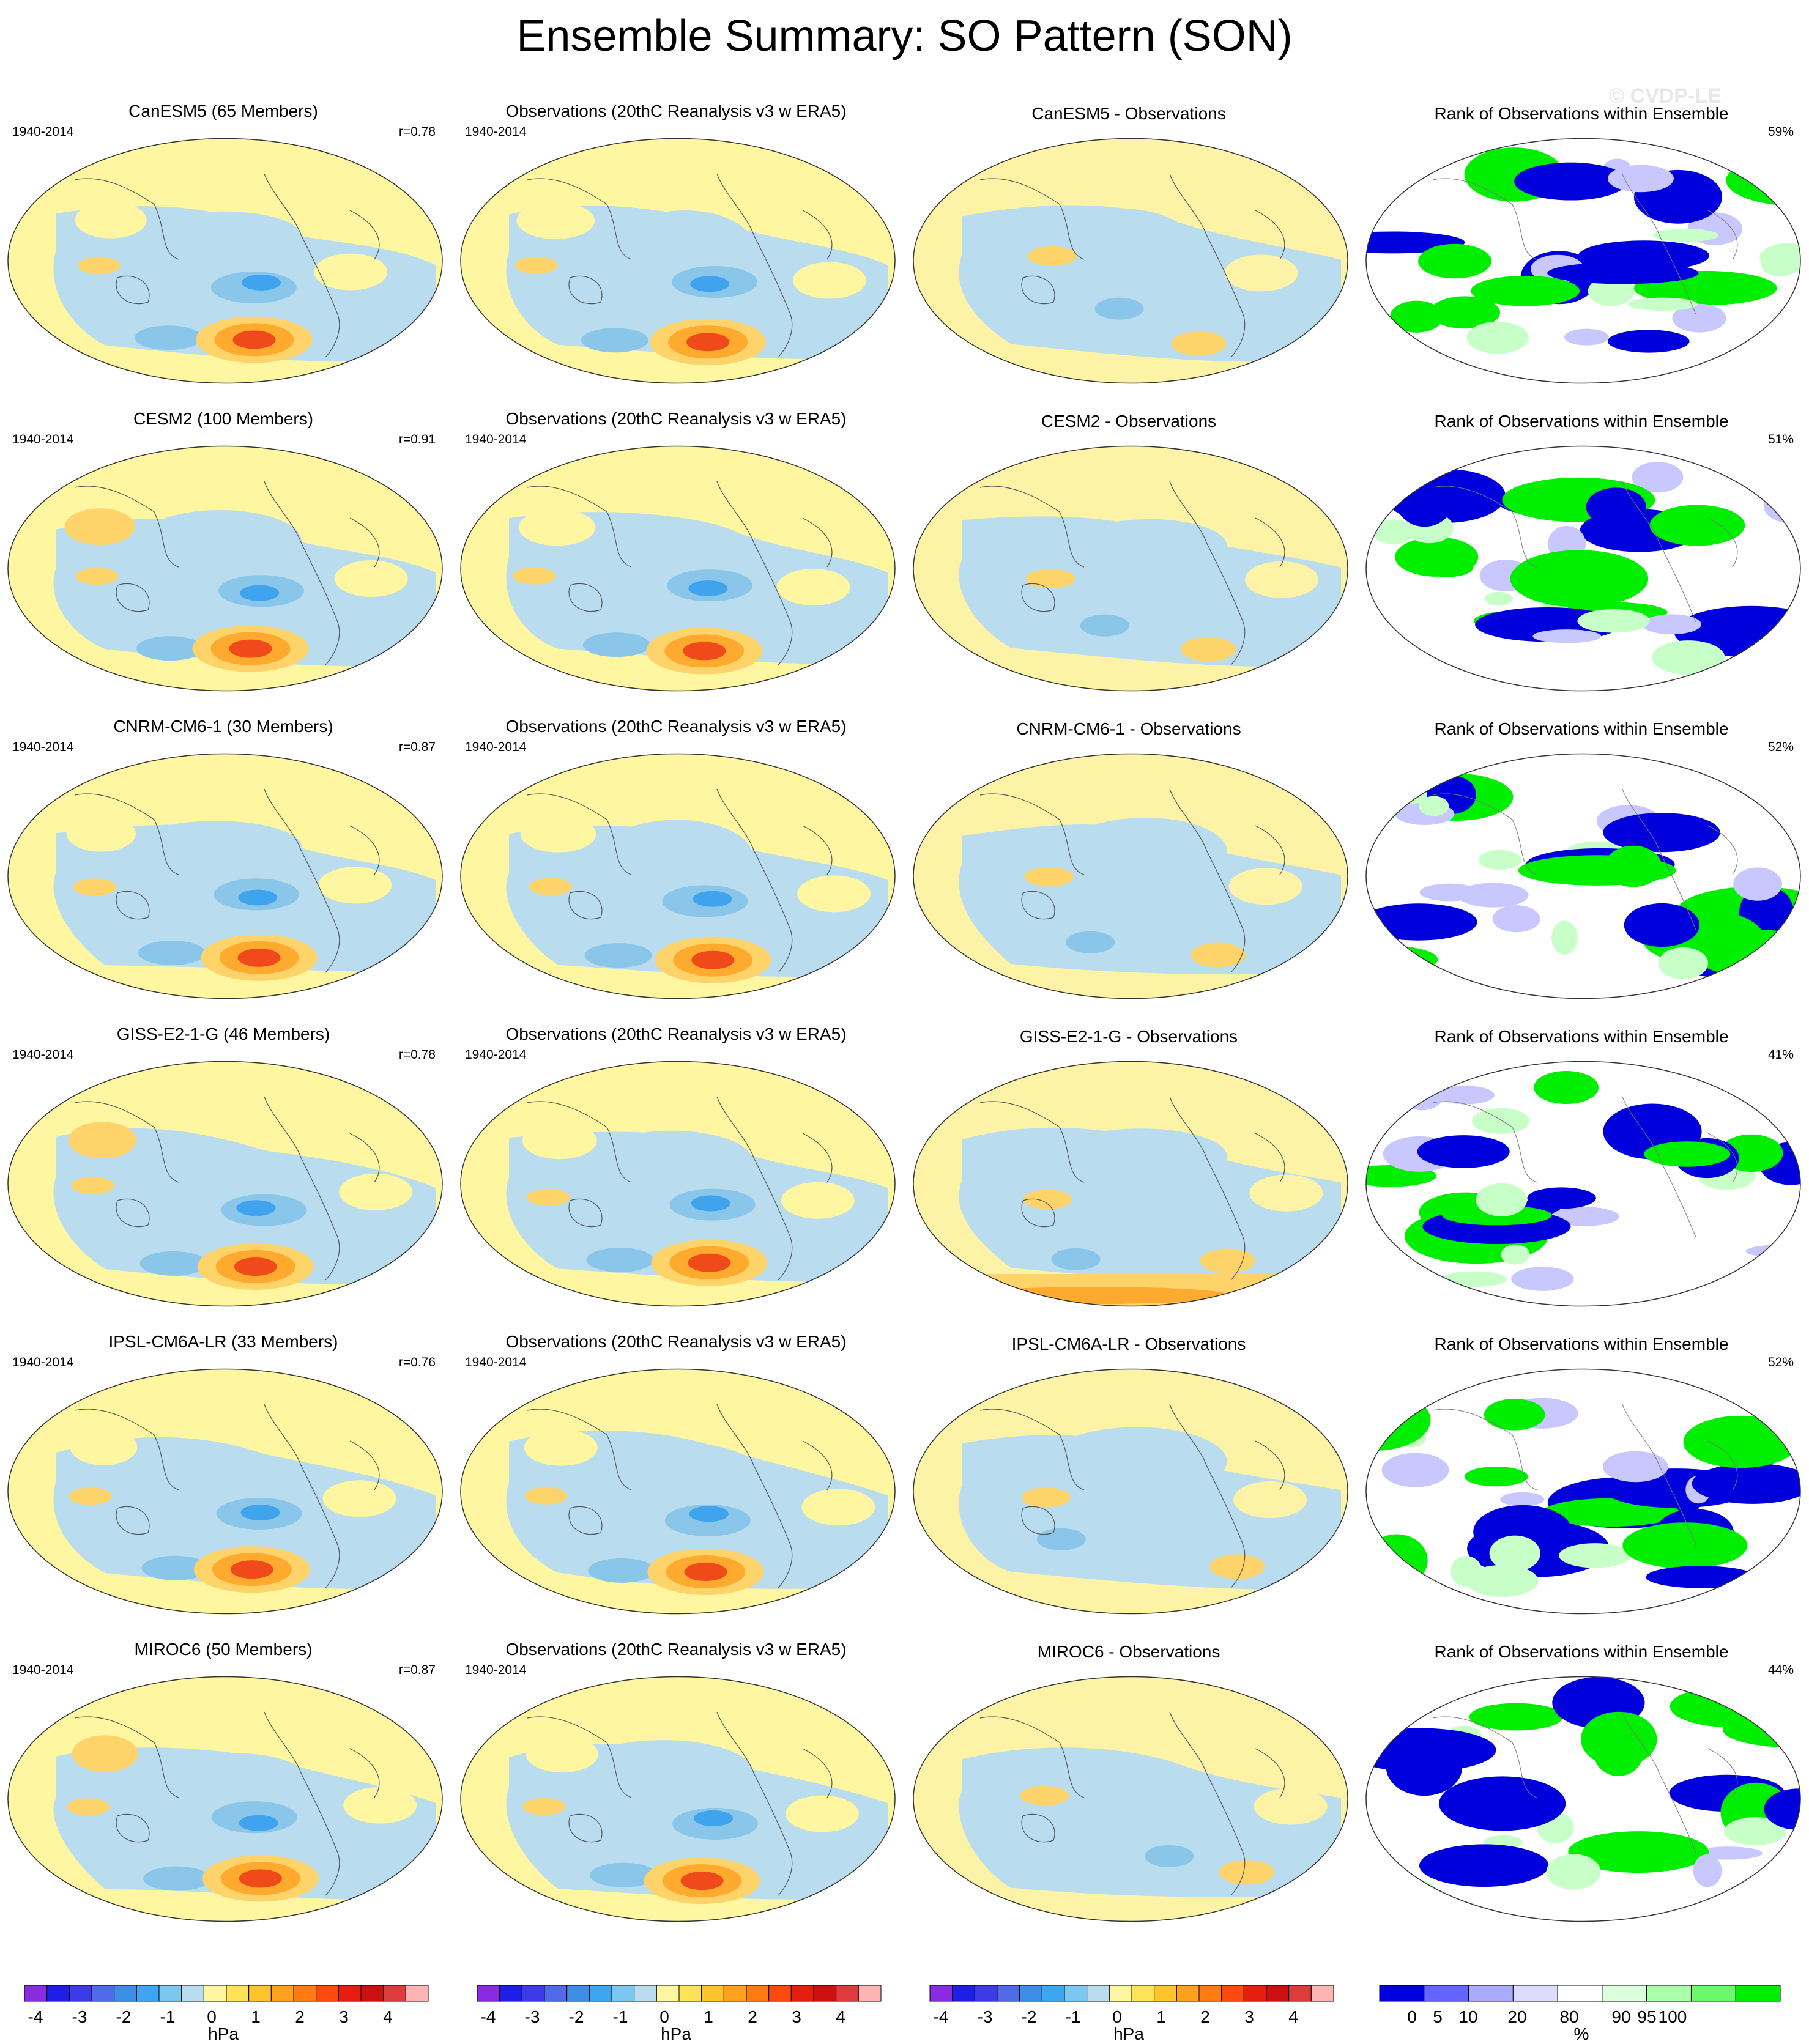 Image resolution: width=1809 pixels, height=2044 pixels. What do you see at coordinates (223, 418) in the screenshot?
I see `panel-title: CESM2 (100 Members)` at bounding box center [223, 418].